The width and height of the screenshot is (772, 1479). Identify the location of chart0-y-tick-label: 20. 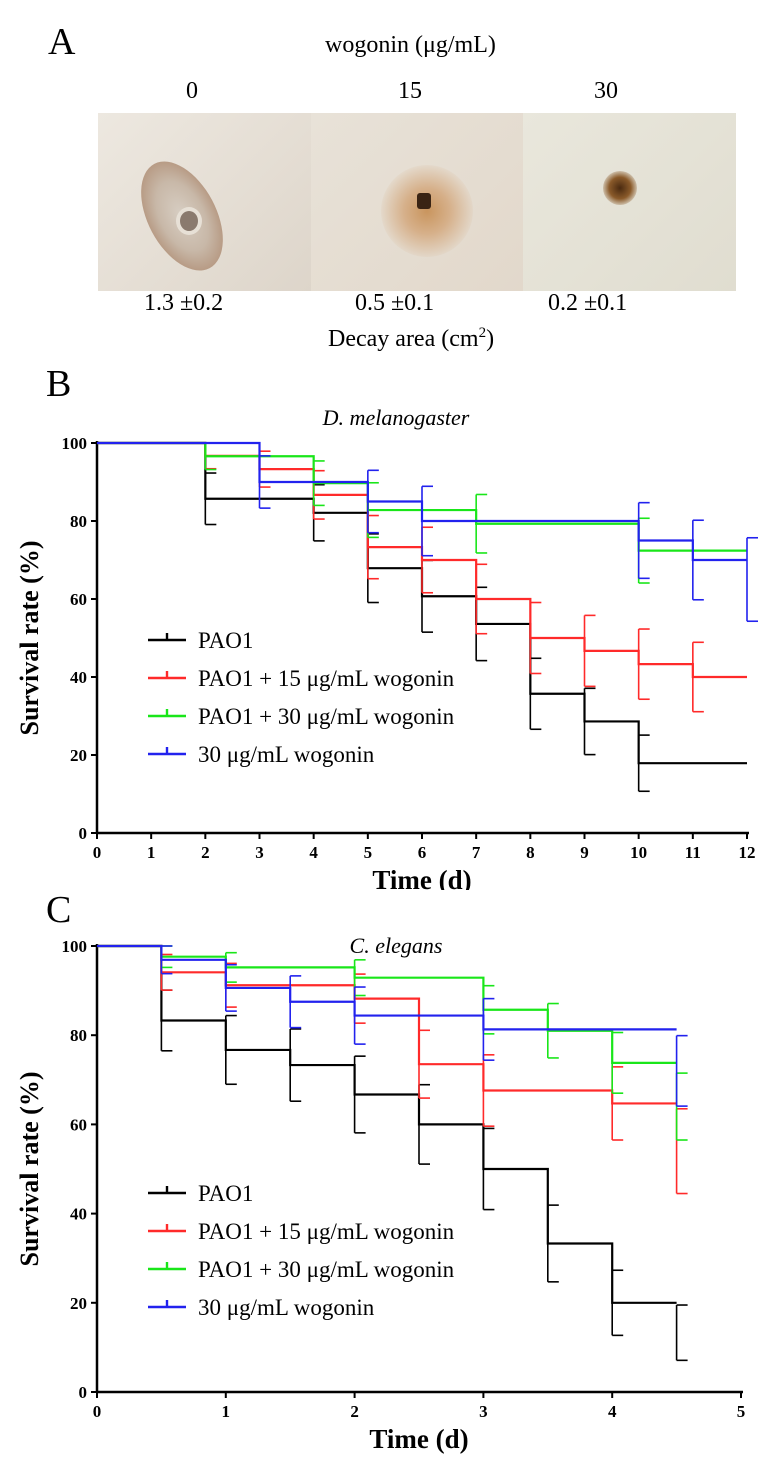
(78, 755).